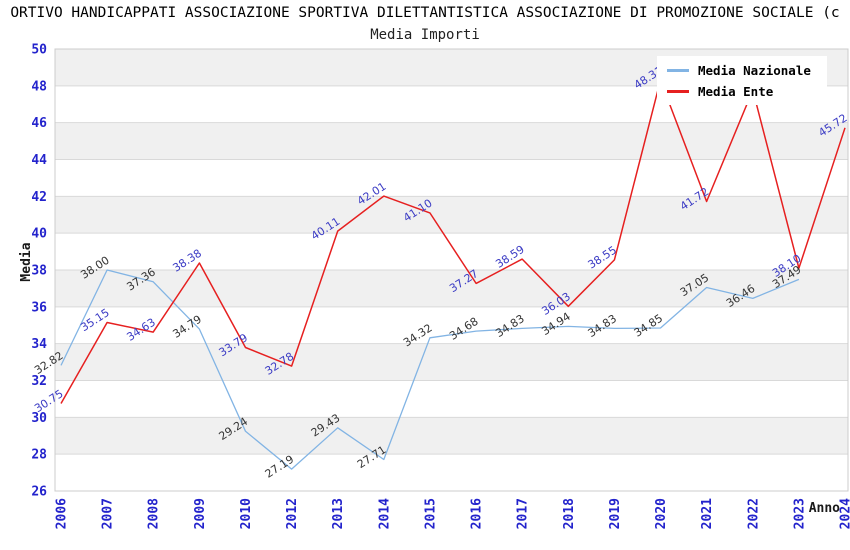 The width and height of the screenshot is (850, 550). Describe the element at coordinates (384, 513) in the screenshot. I see `x-tick-label: 2014` at that location.